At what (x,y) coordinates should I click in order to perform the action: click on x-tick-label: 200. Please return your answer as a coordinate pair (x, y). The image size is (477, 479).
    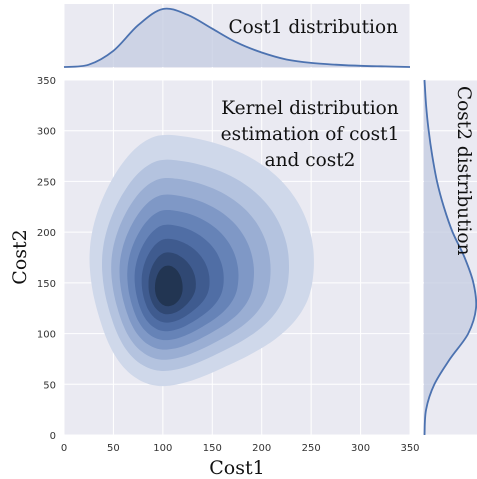
    Looking at the image, I should click on (261, 448).